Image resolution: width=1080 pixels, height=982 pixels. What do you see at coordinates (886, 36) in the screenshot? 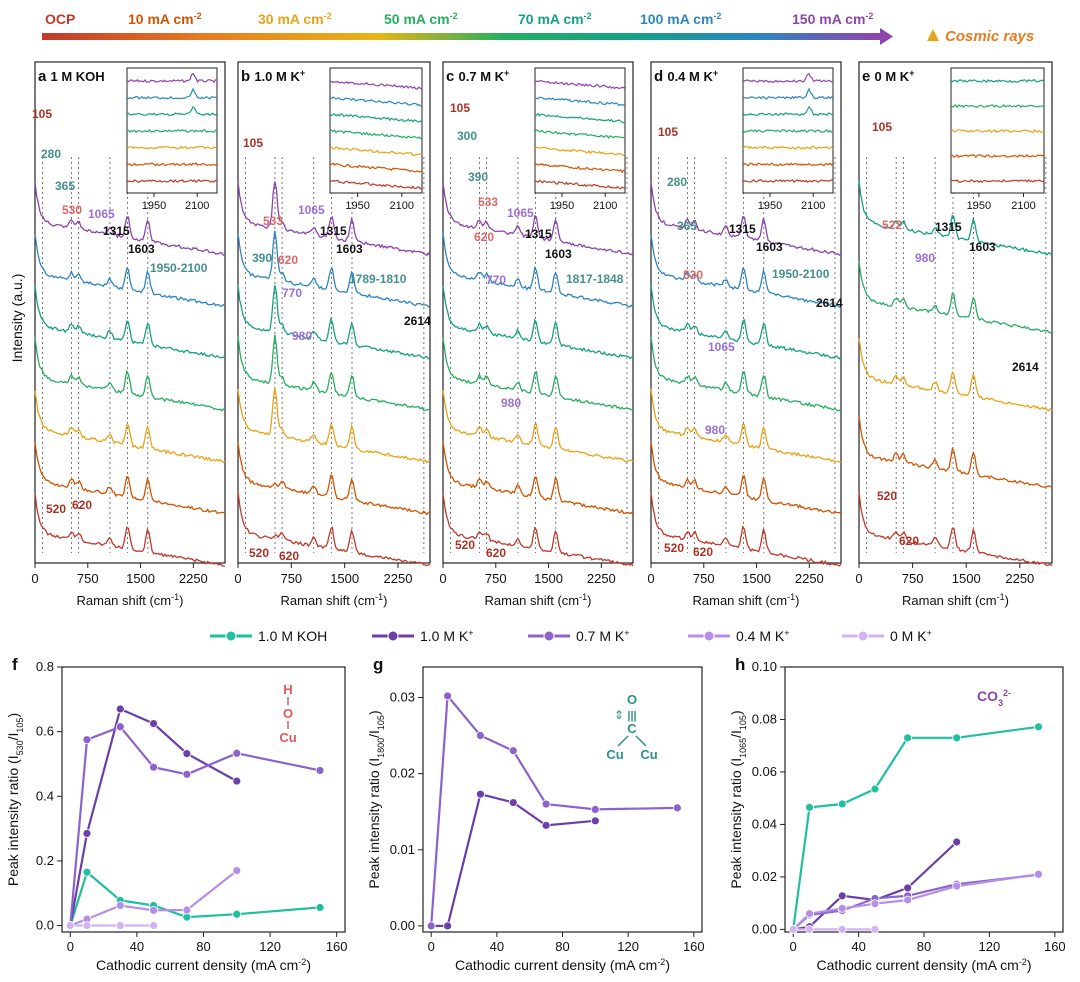
I see `condition-arrow-head` at bounding box center [886, 36].